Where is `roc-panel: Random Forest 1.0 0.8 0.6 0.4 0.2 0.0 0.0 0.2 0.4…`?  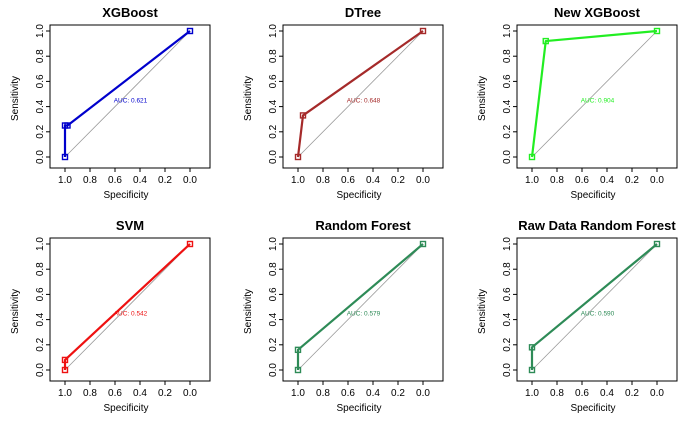 roc-panel: Random Forest 1.0 0.8 0.6 0.4 0.2 0.0 0.0 0.2 0.4… is located at coordinates (343, 316).